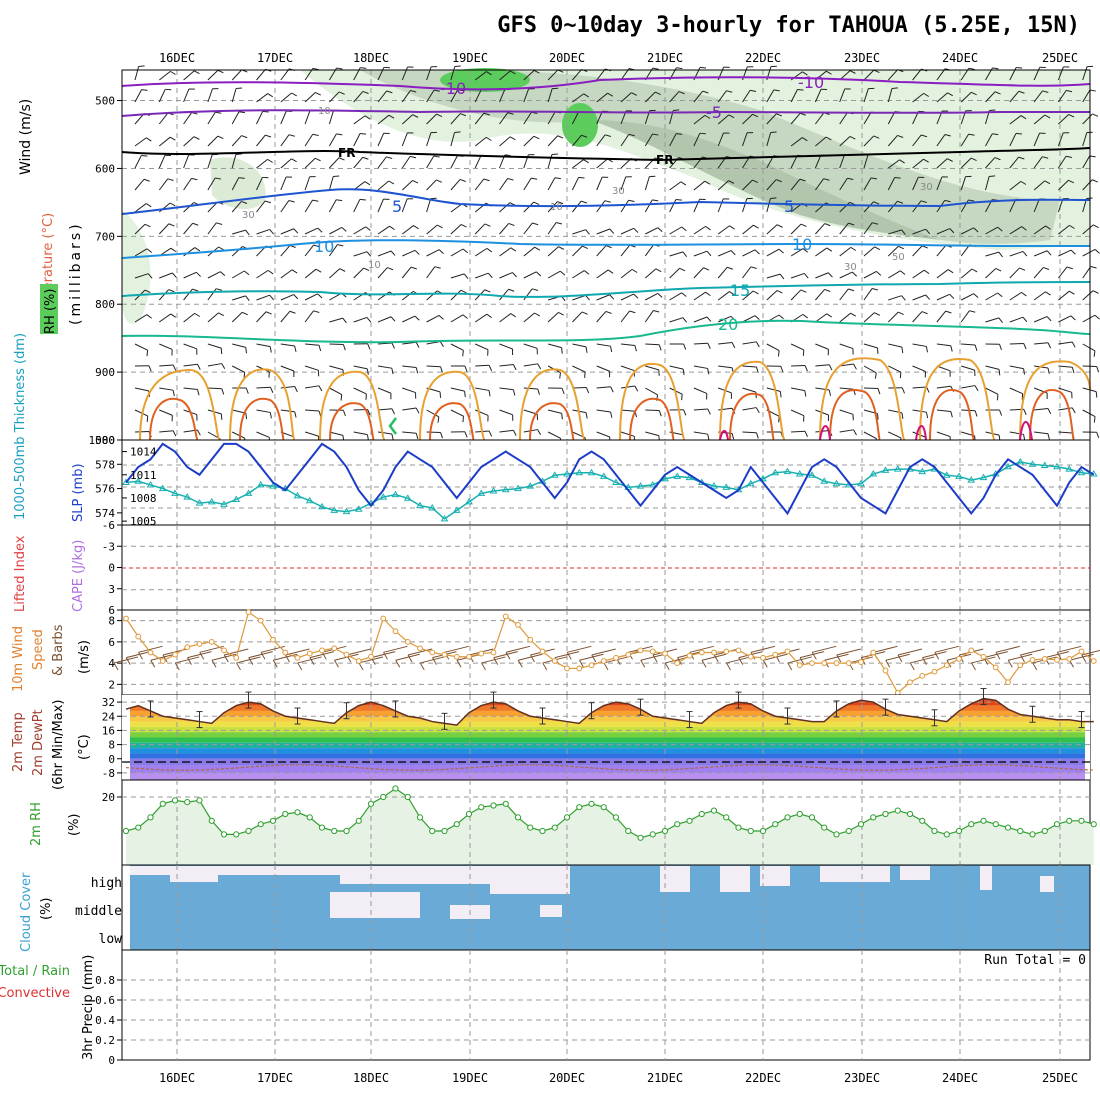 This screenshot has width=1100, height=1100. I want to click on cloud-layer-low: low, so click(111, 939).